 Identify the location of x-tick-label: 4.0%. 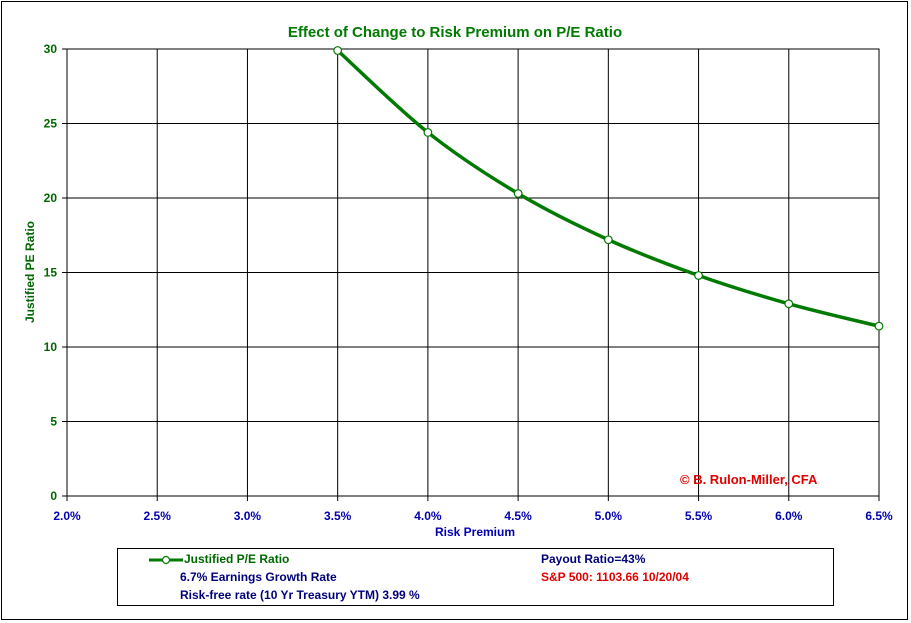
(428, 516).